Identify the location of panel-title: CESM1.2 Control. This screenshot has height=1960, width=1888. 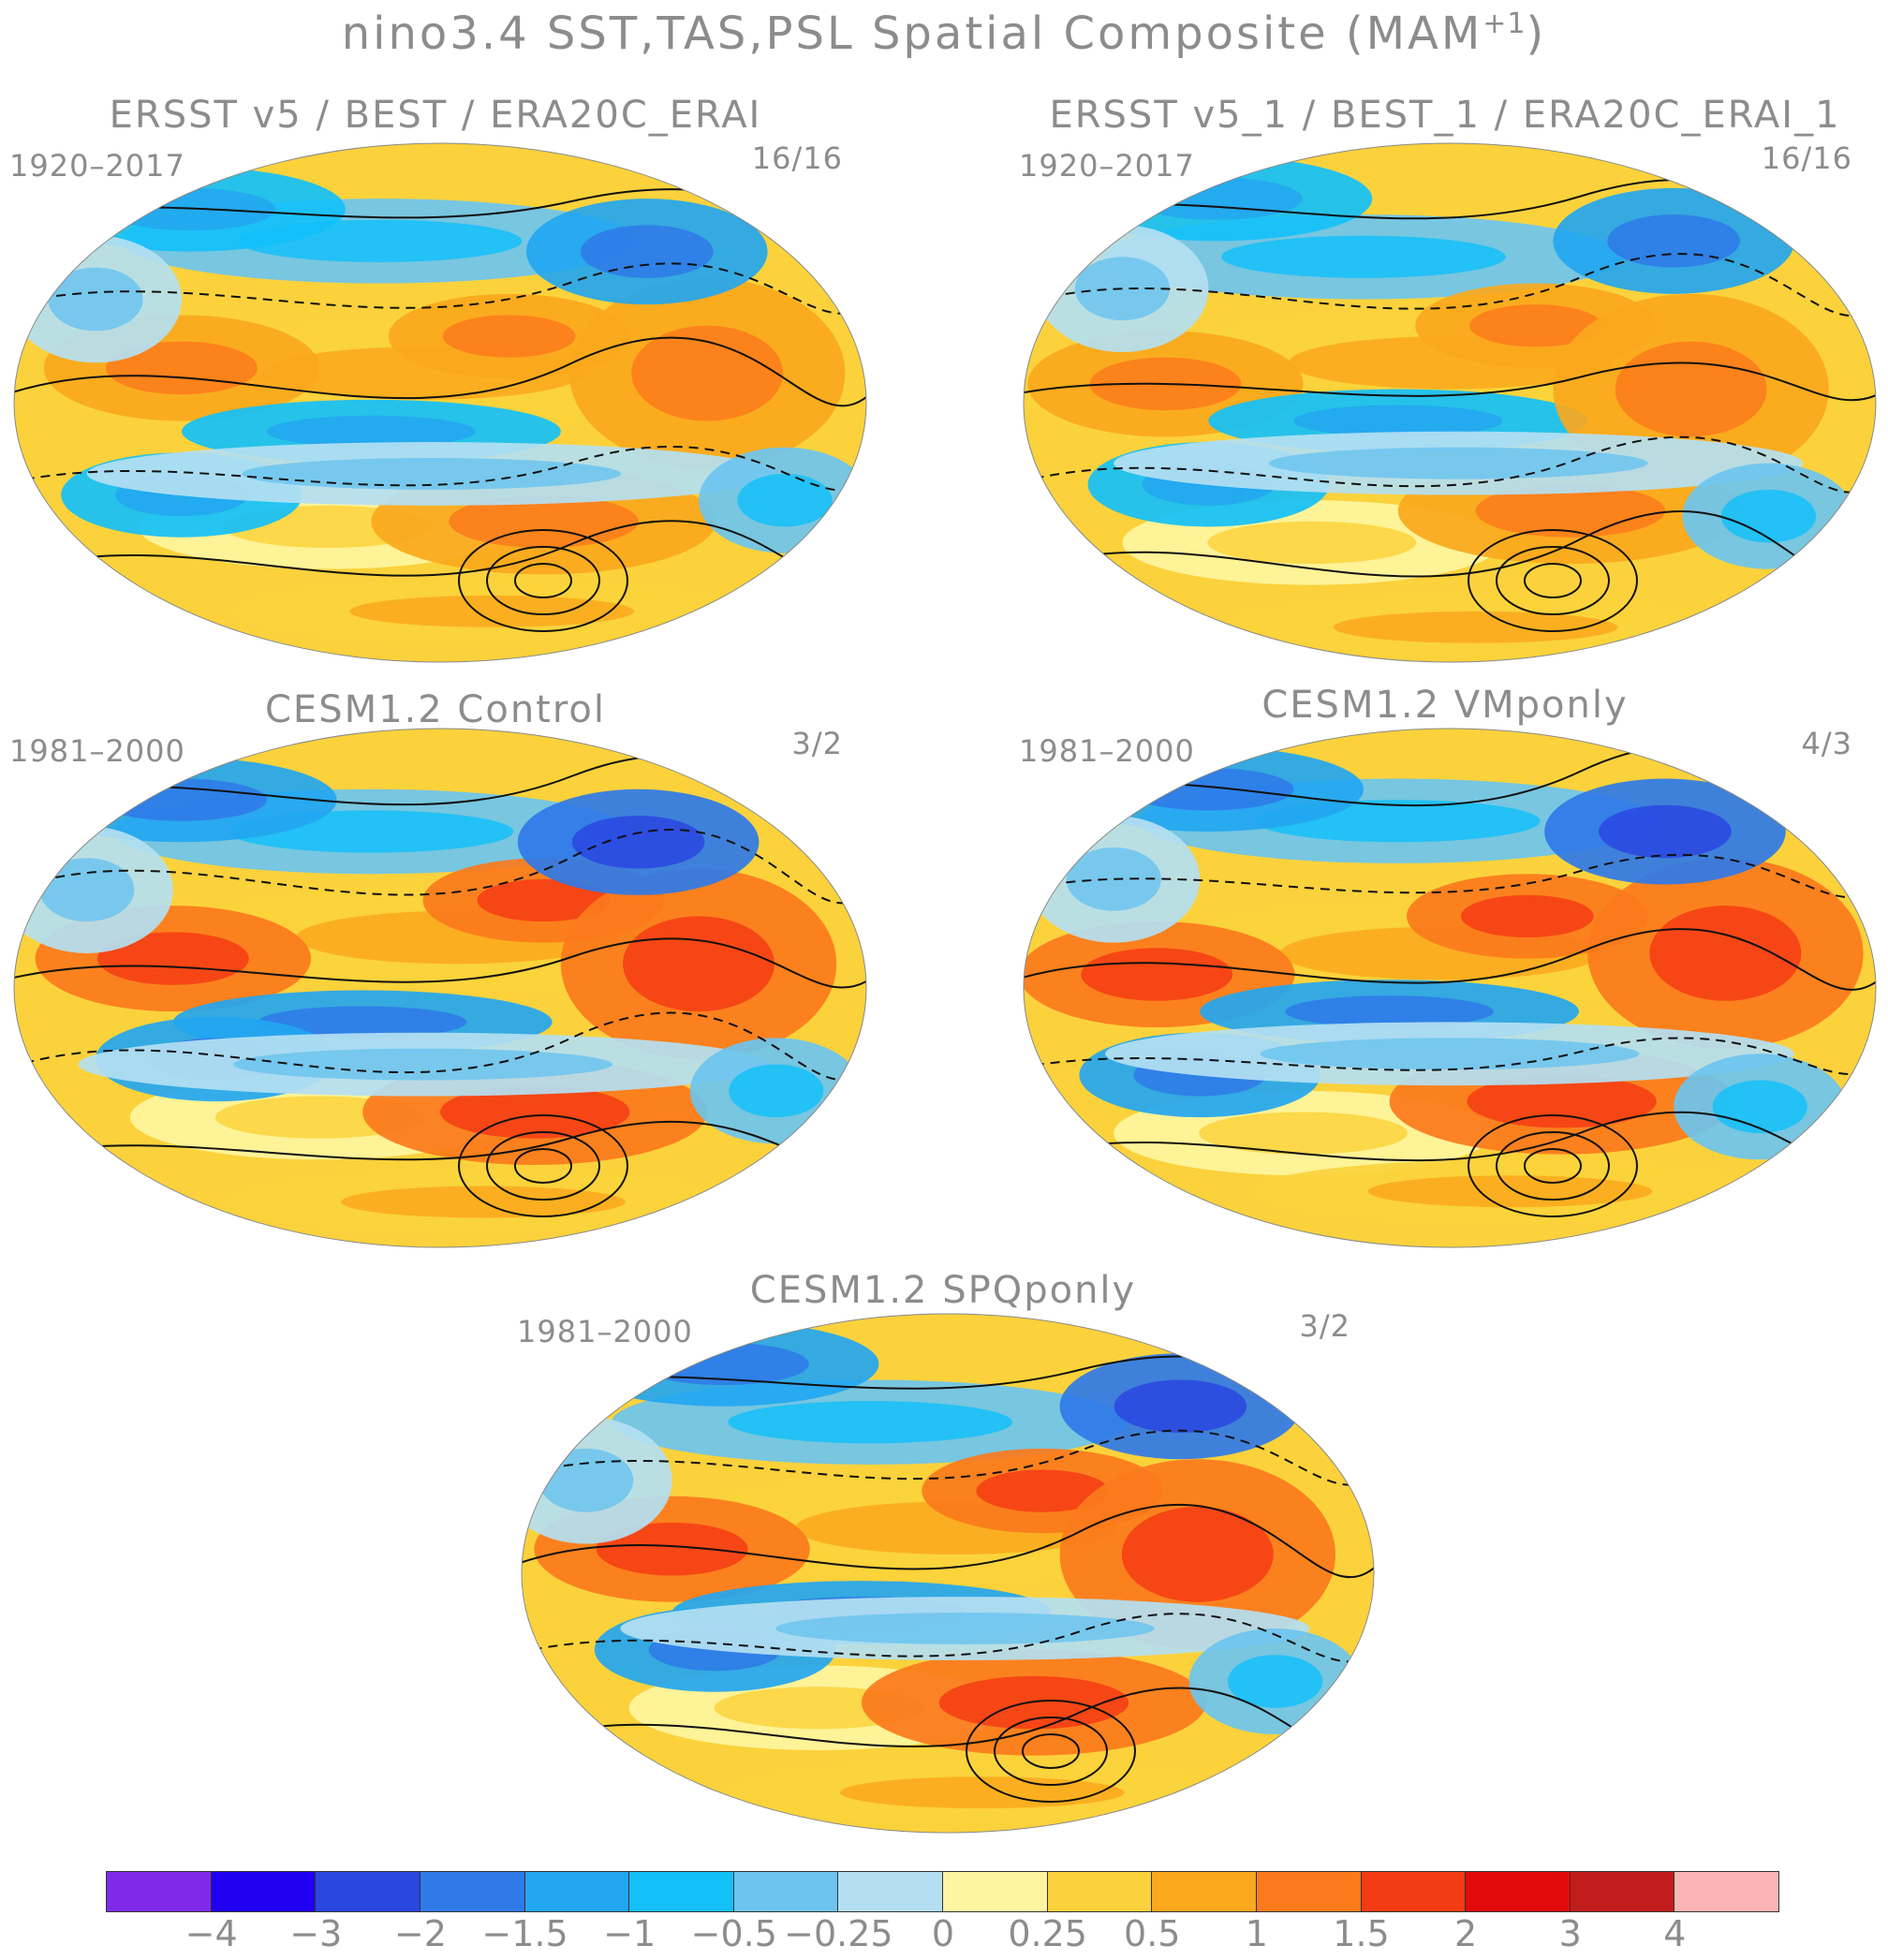
(435, 709).